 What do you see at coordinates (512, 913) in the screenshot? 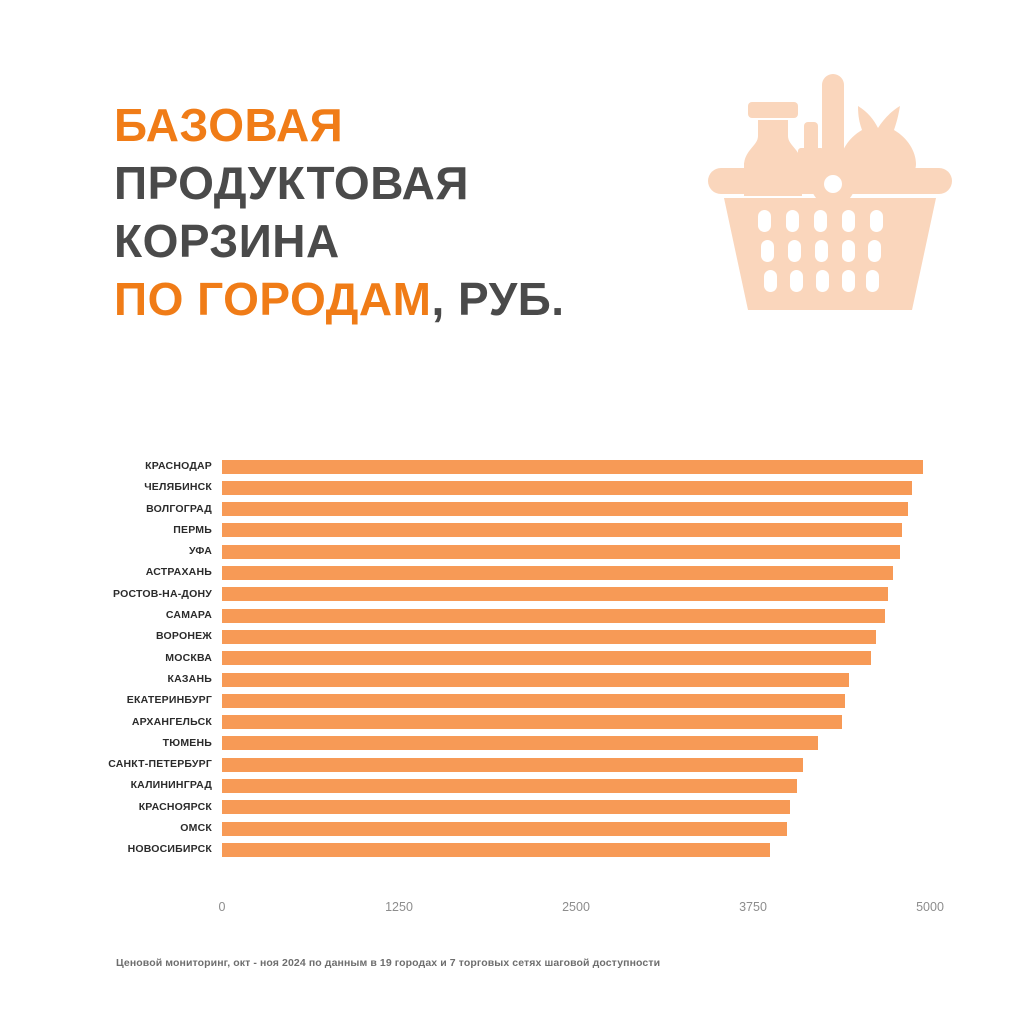
I see `x-axis: 0 1250 2500 3750 5000` at bounding box center [512, 913].